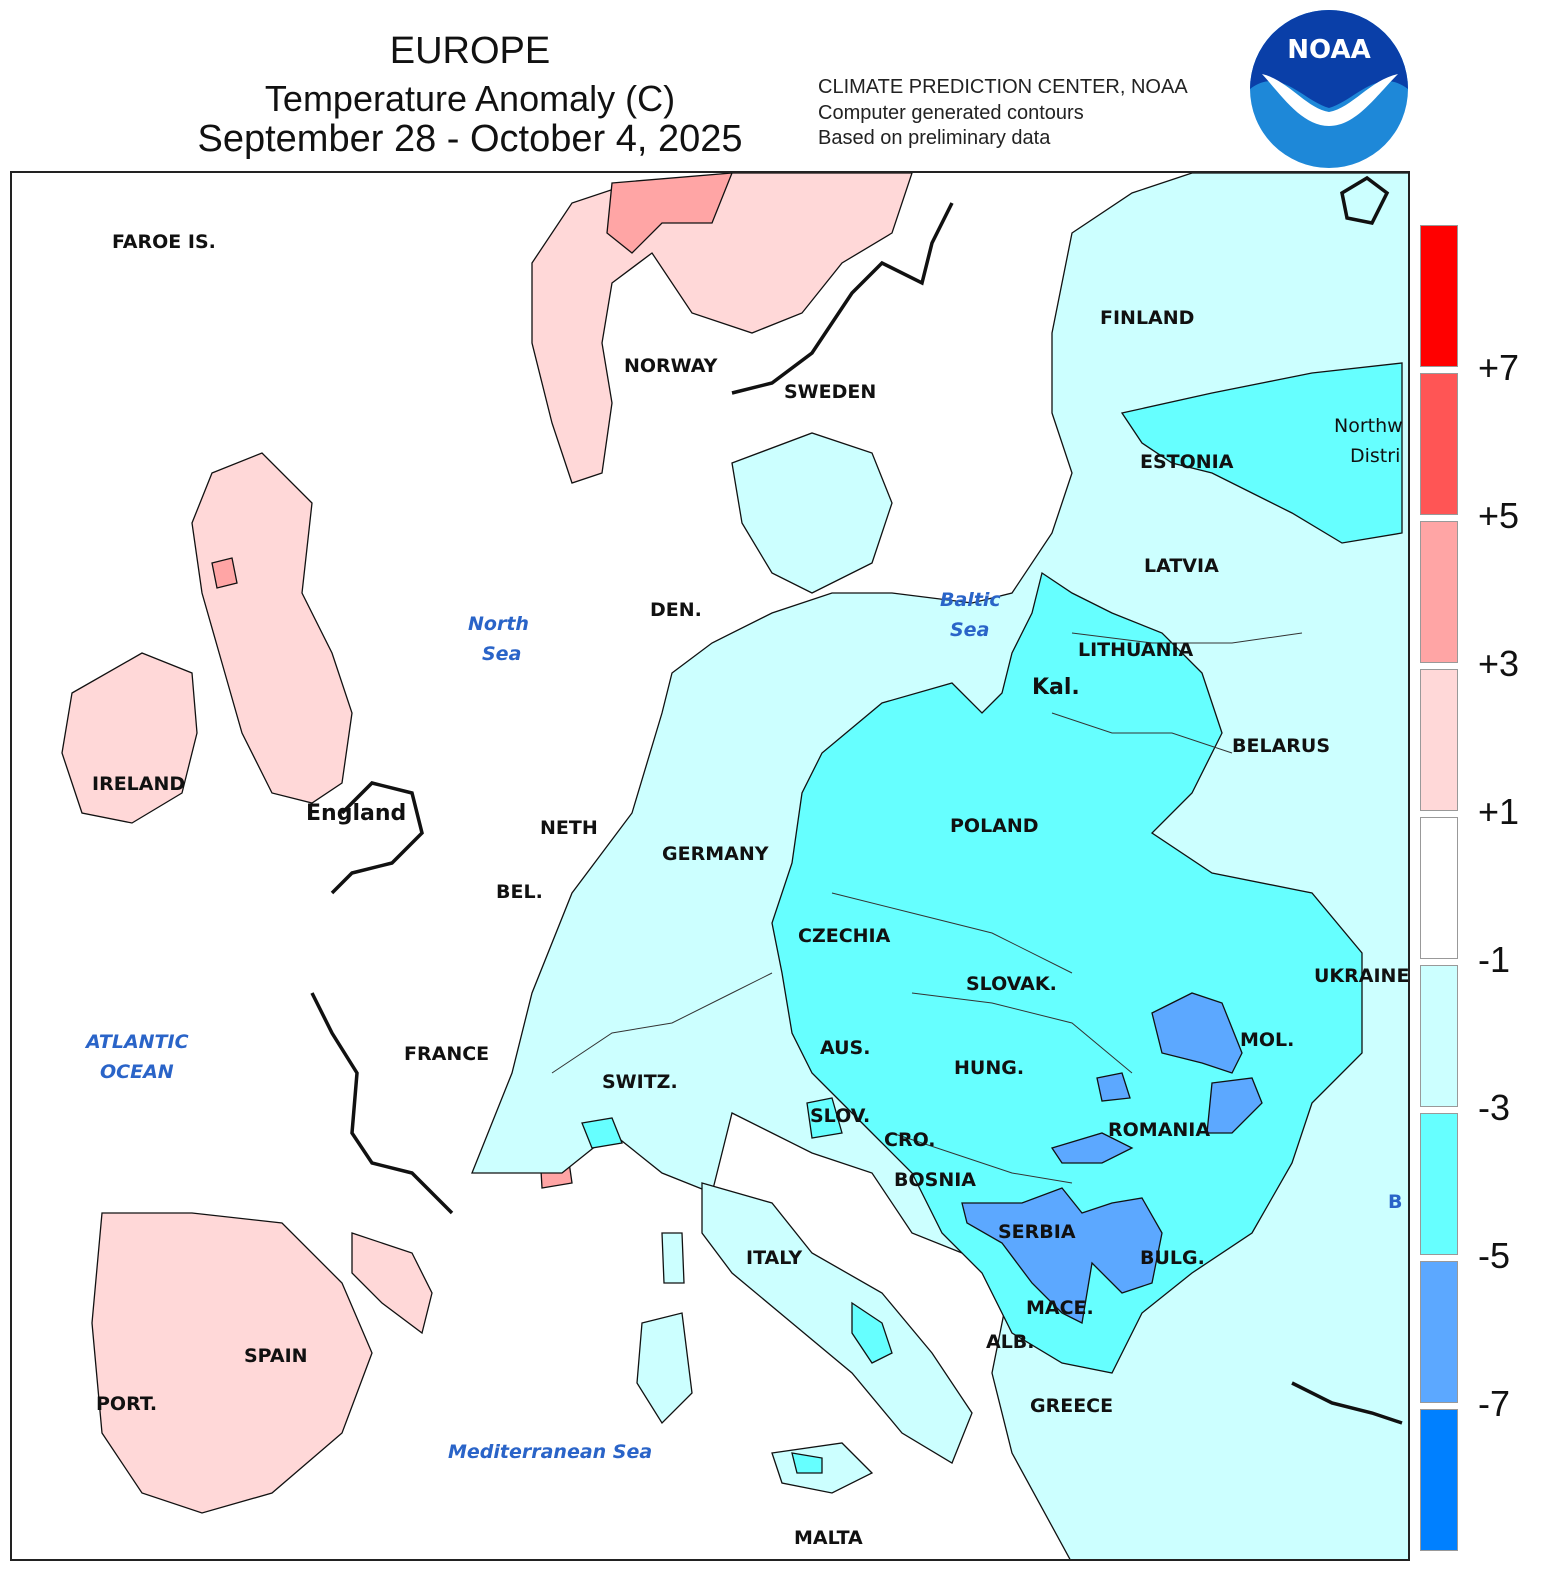 This screenshot has height=1581, width=1548. What do you see at coordinates (1499, 663) in the screenshot?
I see `legend-tick-label: +3` at bounding box center [1499, 663].